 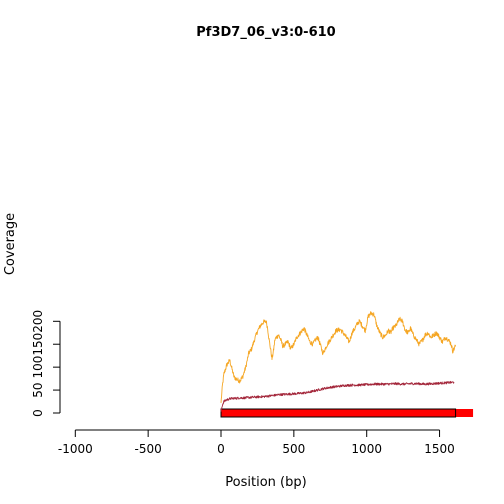 What do you see at coordinates (75, 449) in the screenshot?
I see `x-tick-label: -1000` at bounding box center [75, 449].